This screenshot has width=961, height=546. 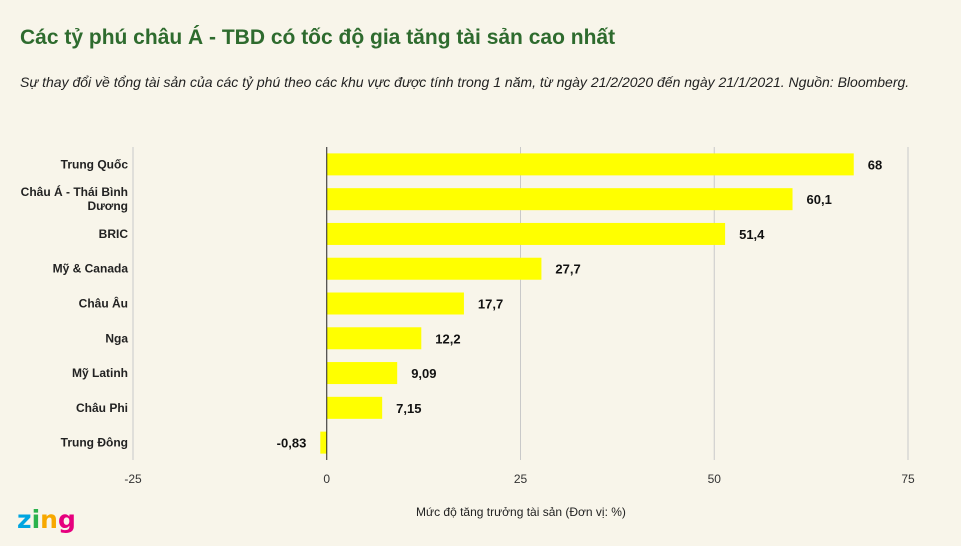 I want to click on category-label: Châu Âu, so click(x=103, y=303).